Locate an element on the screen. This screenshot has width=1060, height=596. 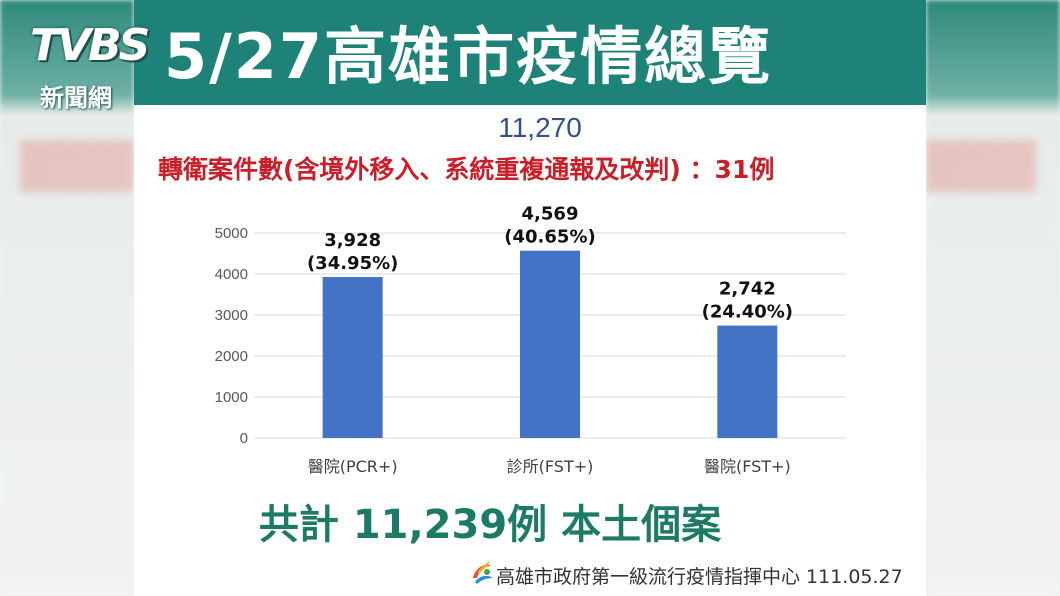
source-text: 高雄市政府第一級流行疫情指揮中心 111.05.27 is located at coordinates (699, 577).